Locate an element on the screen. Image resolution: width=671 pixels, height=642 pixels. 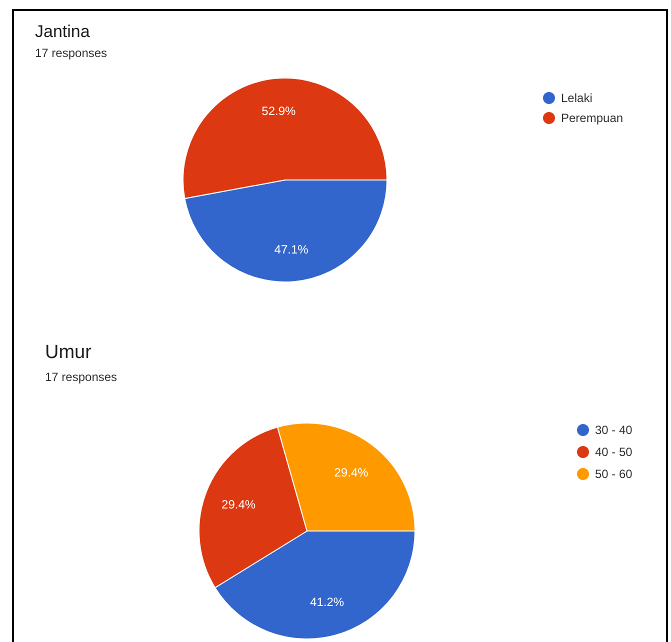
legend-label: Lelaki is located at coordinates (576, 98).